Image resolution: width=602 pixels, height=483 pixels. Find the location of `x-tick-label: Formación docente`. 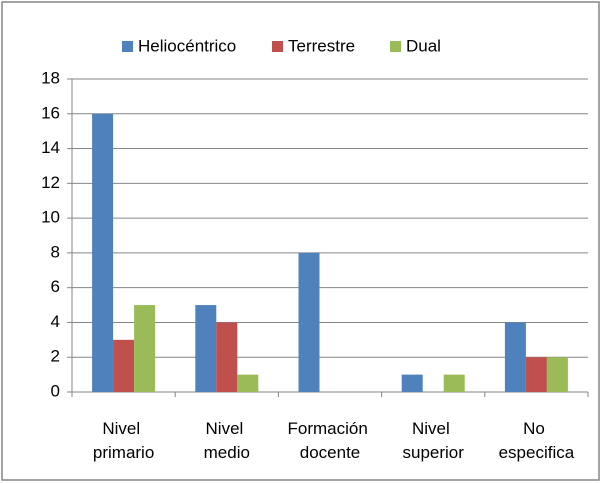

x-tick-label: Formación docente is located at coordinates (329, 440).